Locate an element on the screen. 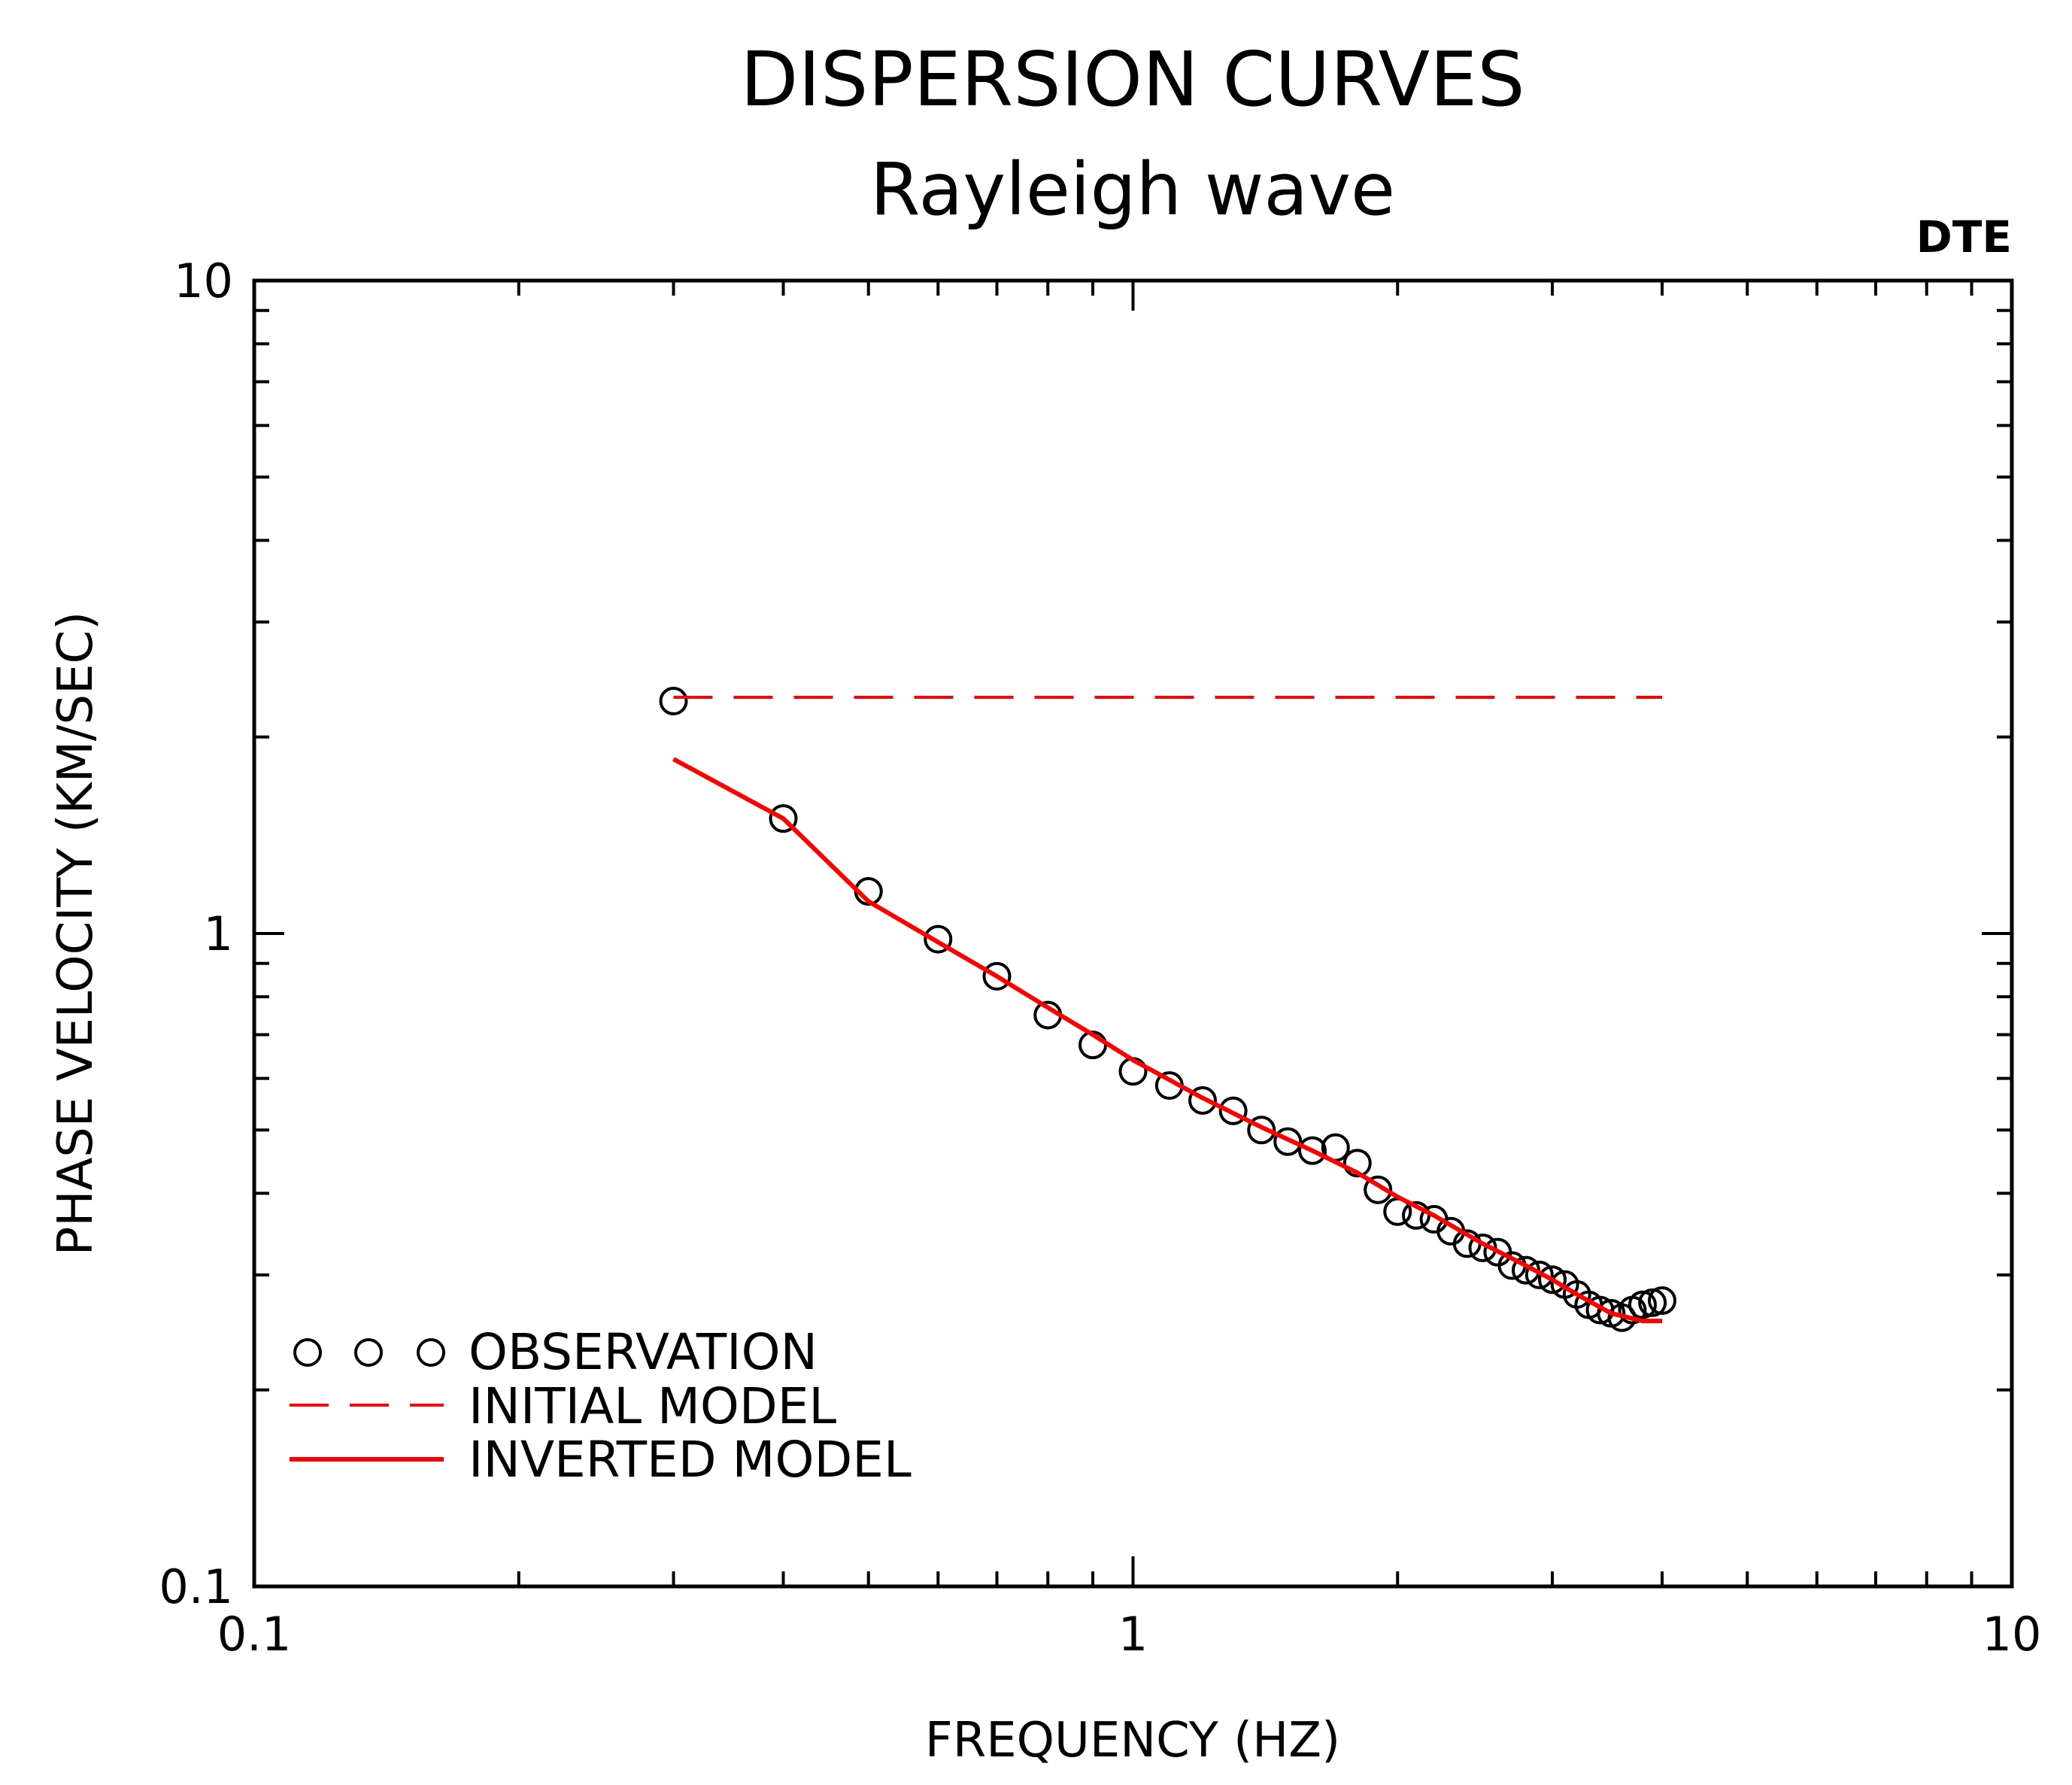 The height and width of the screenshot is (1785, 2072). legend: OBSERVATION INITIAL MODEL INVERTED MODEL is located at coordinates (601, 1406).